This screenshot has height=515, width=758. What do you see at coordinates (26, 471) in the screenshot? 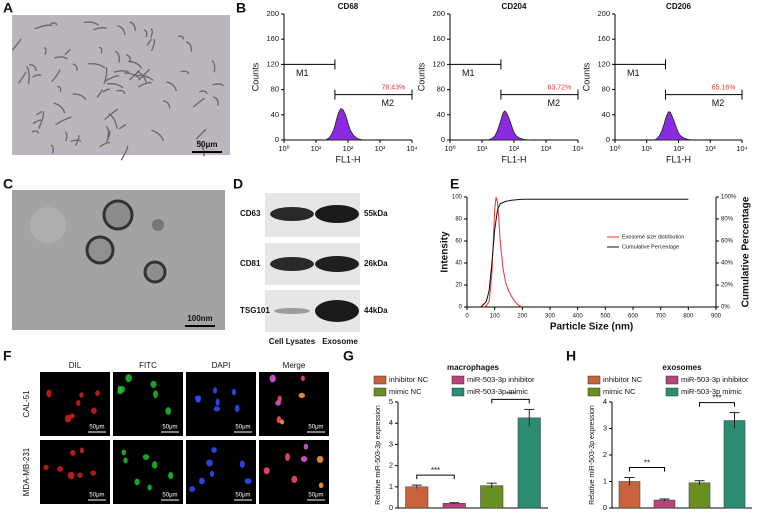
I see `row-label: MDA-MB-231` at bounding box center [26, 471].